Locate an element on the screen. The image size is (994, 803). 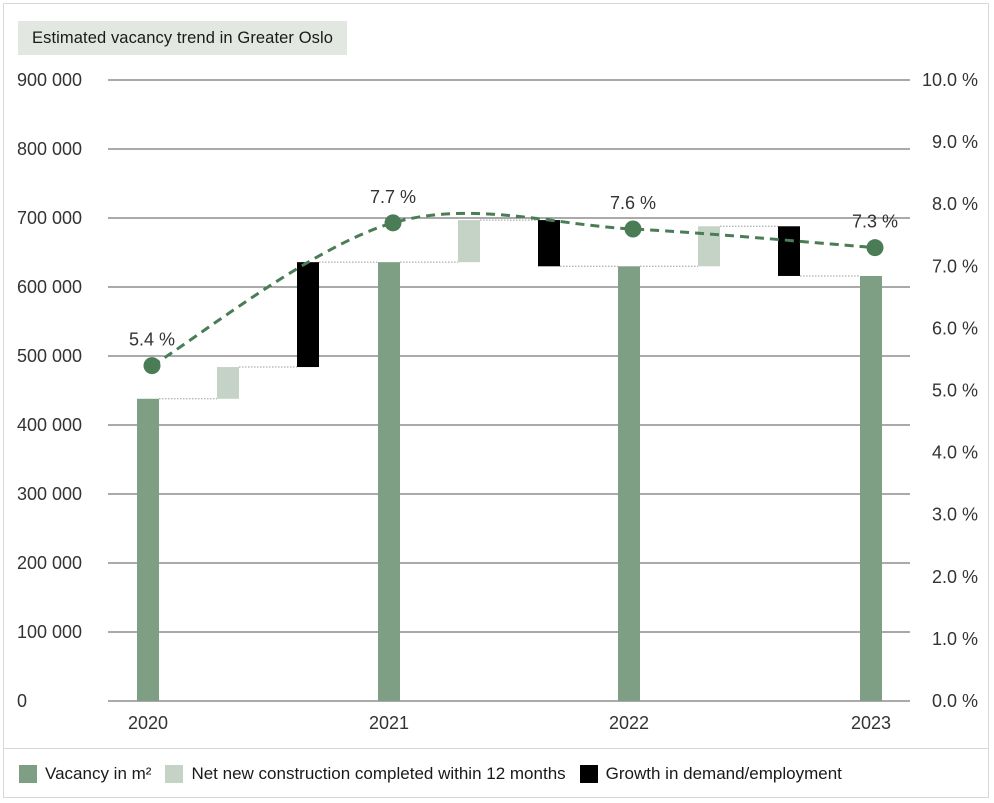
y-right-tick-label: 10.0 % is located at coordinates (950, 80).